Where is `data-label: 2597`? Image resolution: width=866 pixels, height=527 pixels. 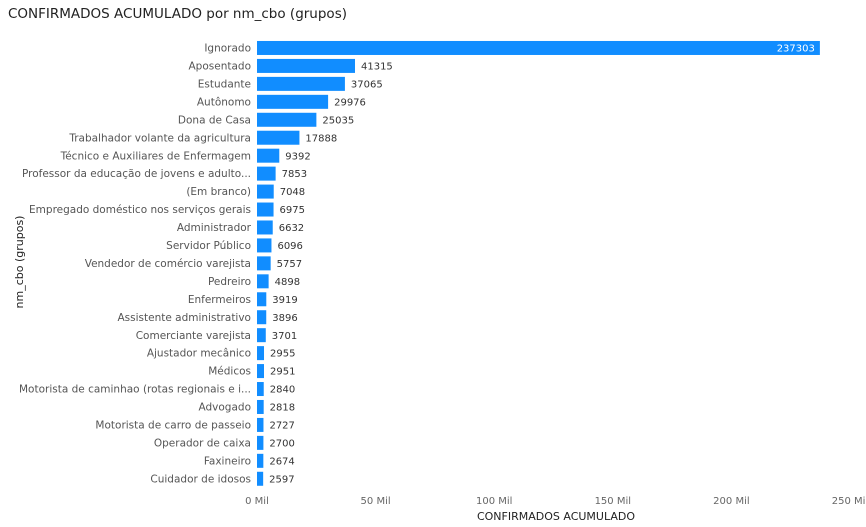
data-label: 2597 is located at coordinates (281, 479).